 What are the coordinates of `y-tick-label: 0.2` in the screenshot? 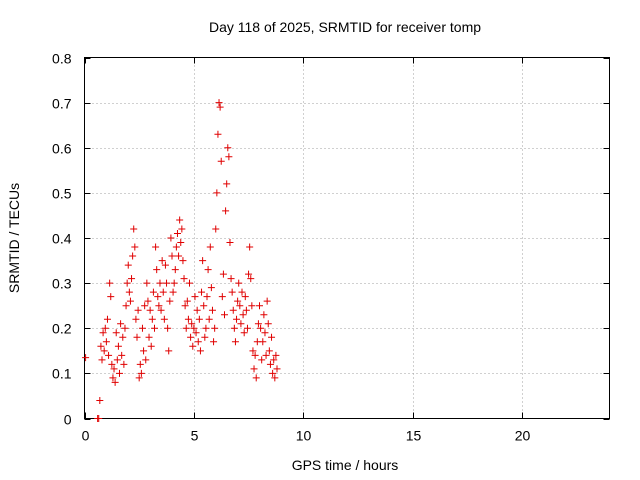 It's located at (62, 329).